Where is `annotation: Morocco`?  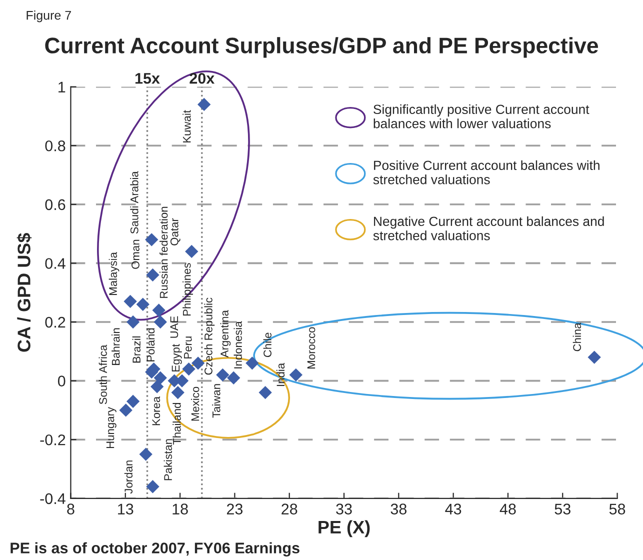
annotation: Morocco is located at coordinates (311, 347).